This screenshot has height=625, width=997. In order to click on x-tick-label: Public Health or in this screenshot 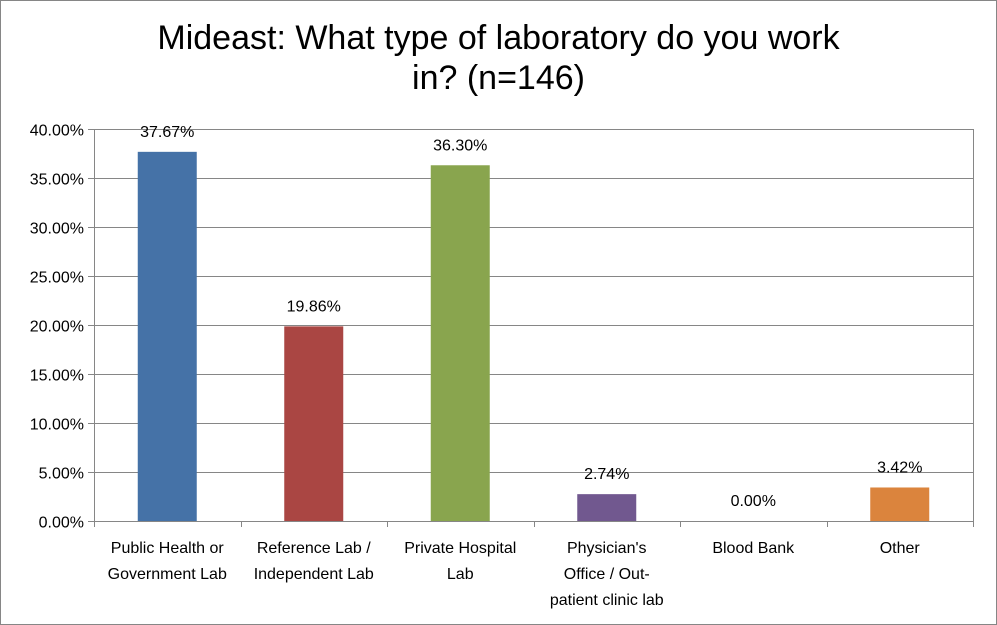, I will do `click(168, 548)`.